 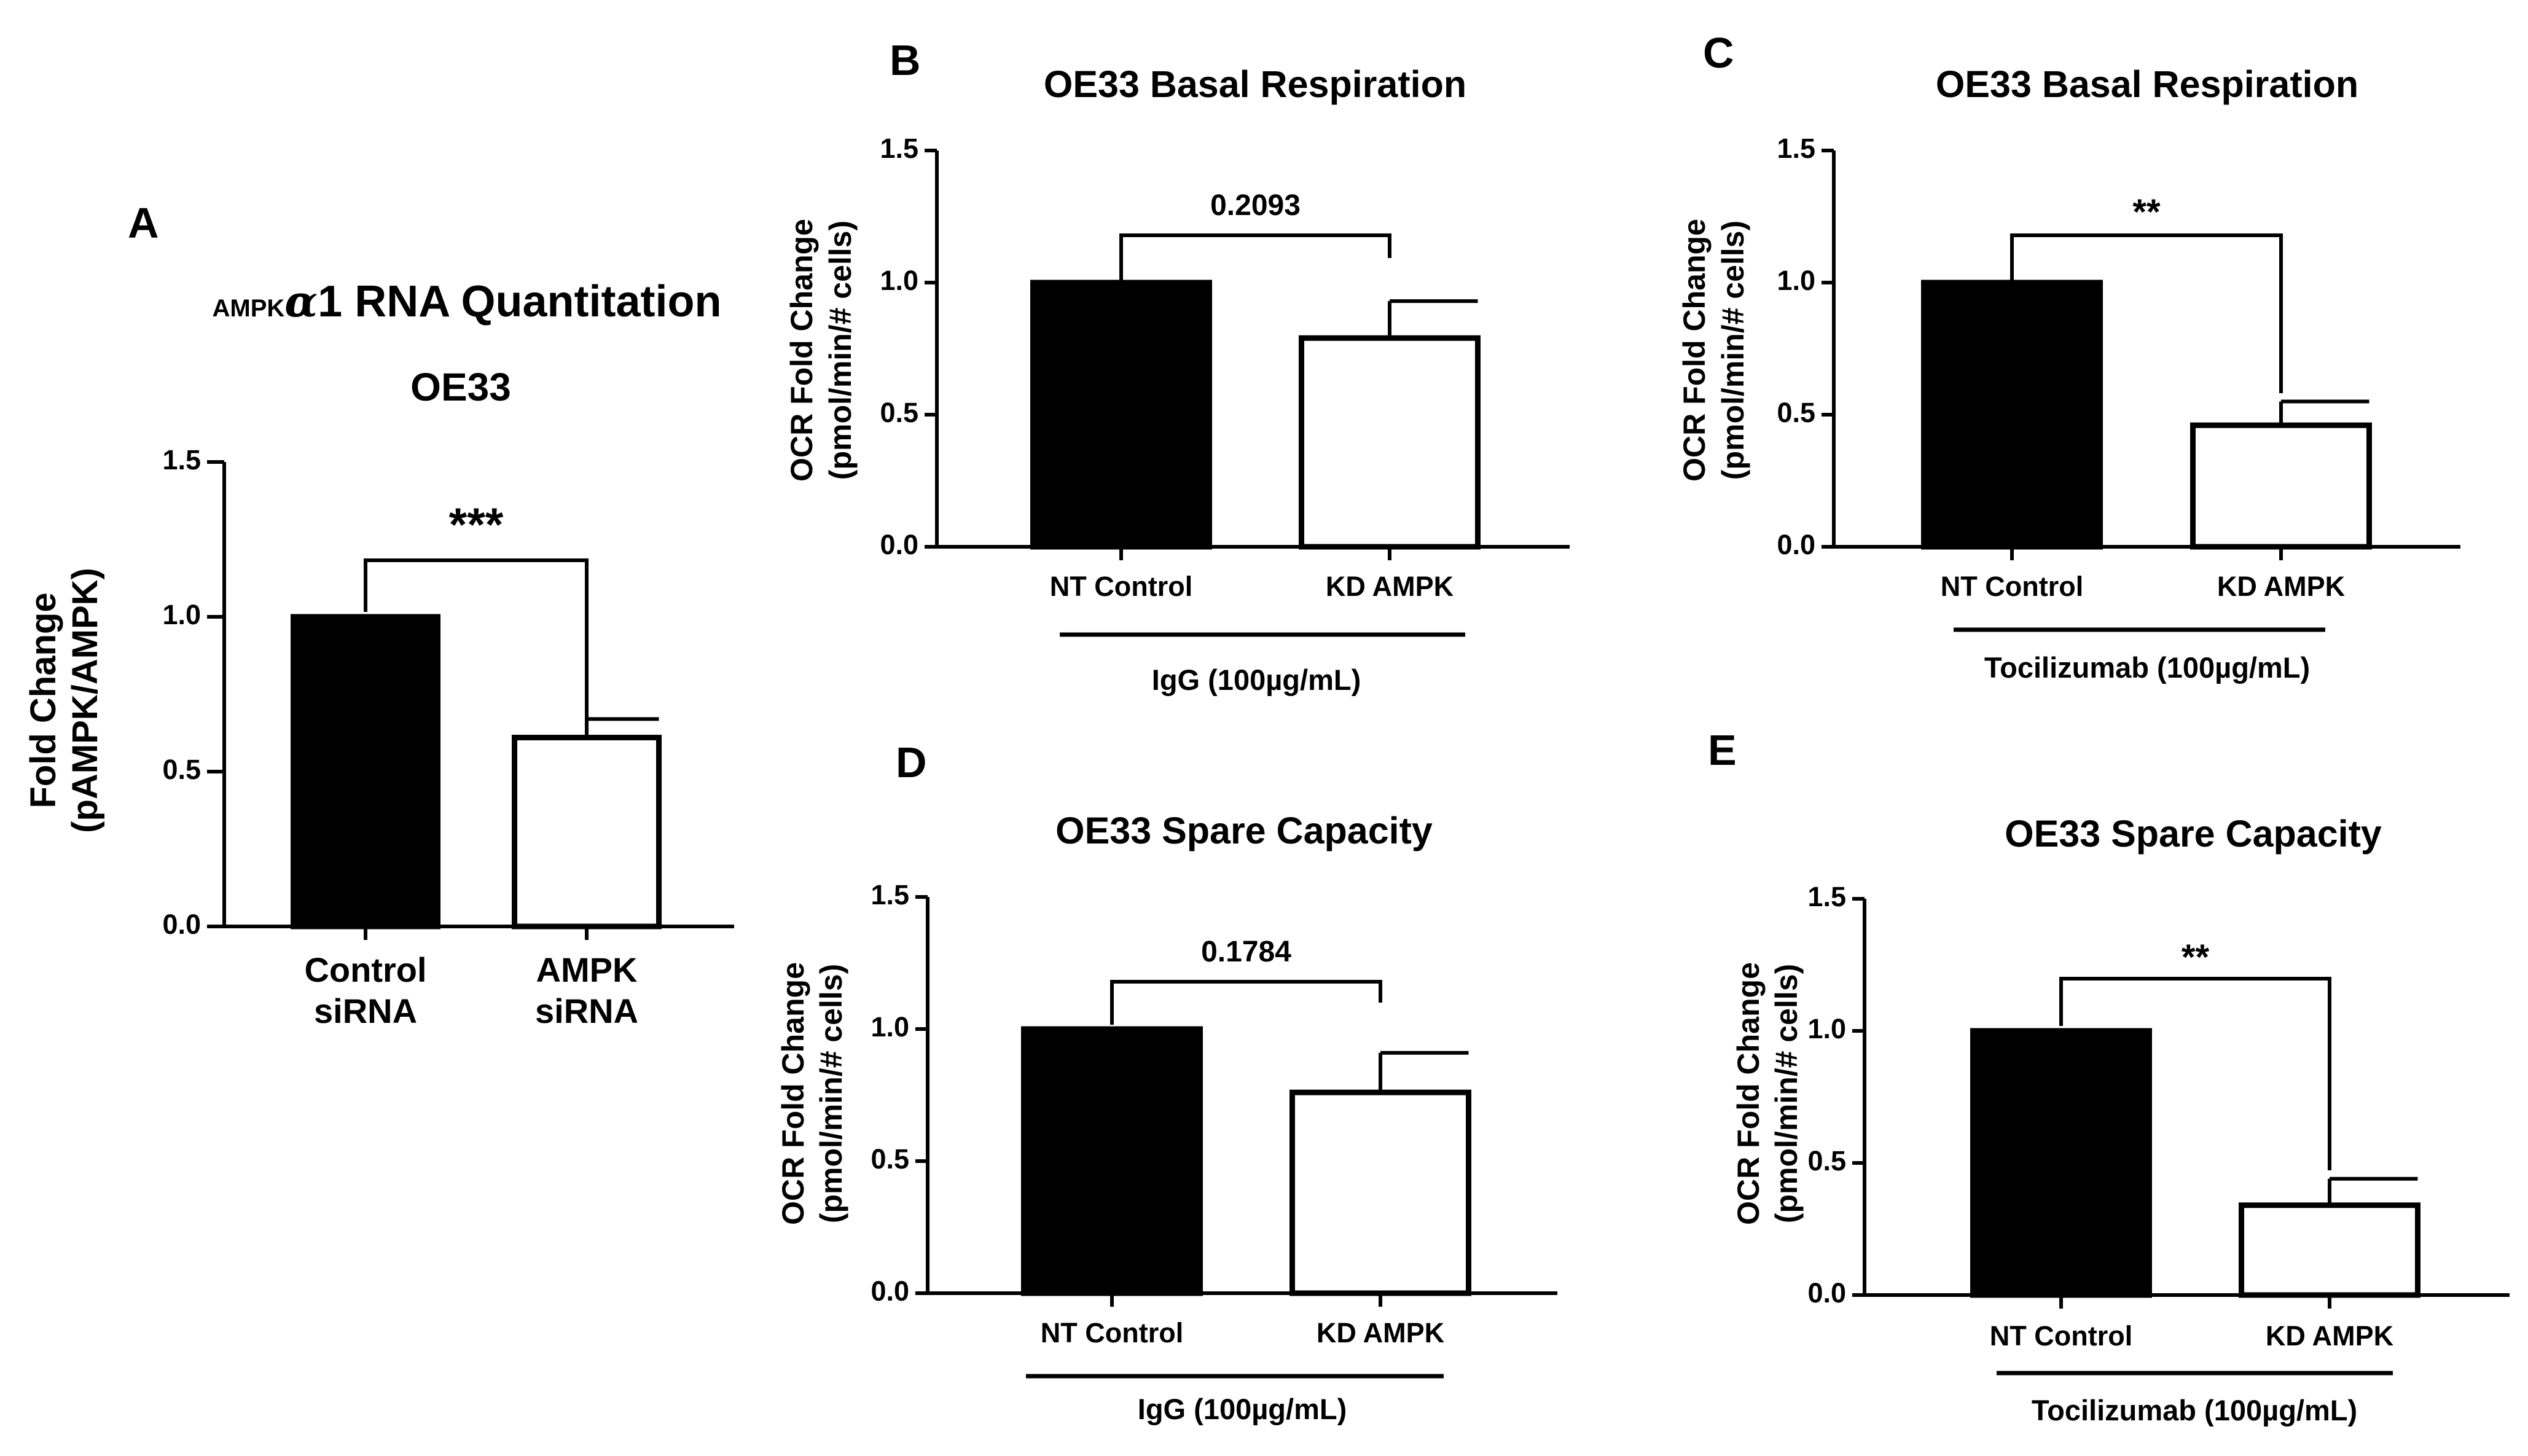 I want to click on panel-c-letter: C, so click(x=1719, y=53).